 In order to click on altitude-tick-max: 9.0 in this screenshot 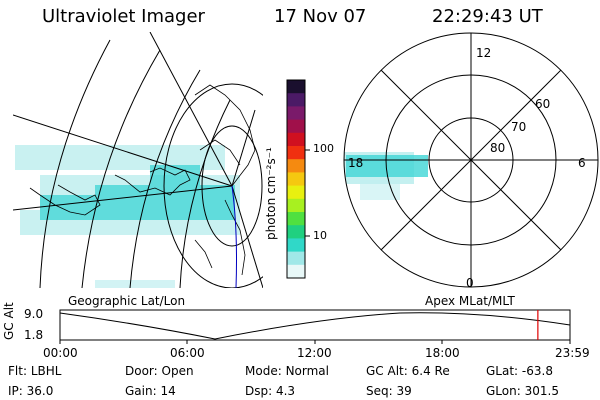, I will do `click(34, 314)`.